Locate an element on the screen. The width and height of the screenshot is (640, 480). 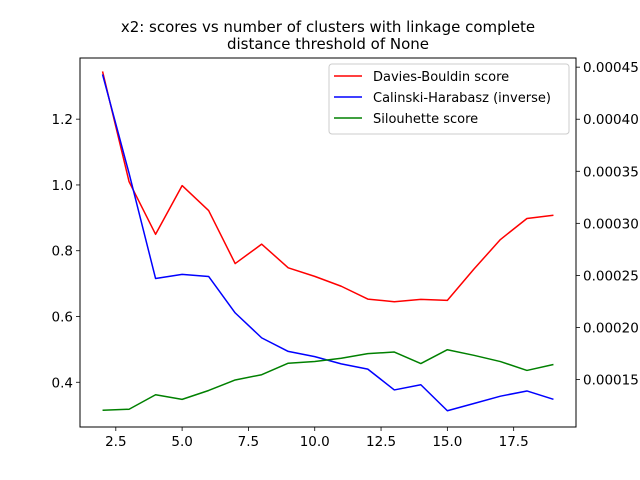
y-left-tick-label: 0.8 is located at coordinates (62, 252).